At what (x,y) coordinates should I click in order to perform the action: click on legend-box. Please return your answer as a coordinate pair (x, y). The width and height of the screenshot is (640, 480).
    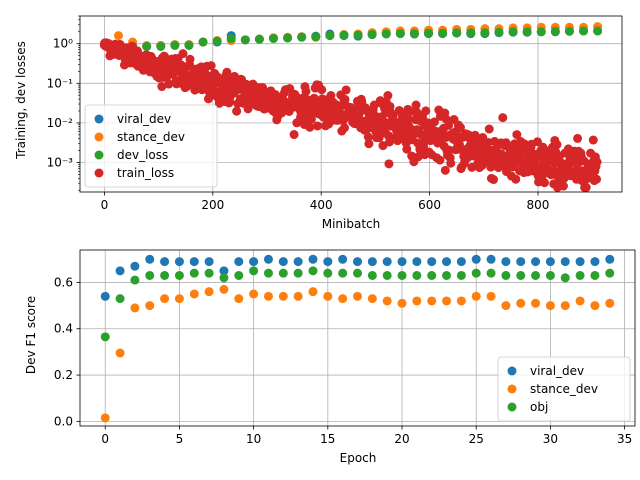
    Looking at the image, I should click on (564, 389).